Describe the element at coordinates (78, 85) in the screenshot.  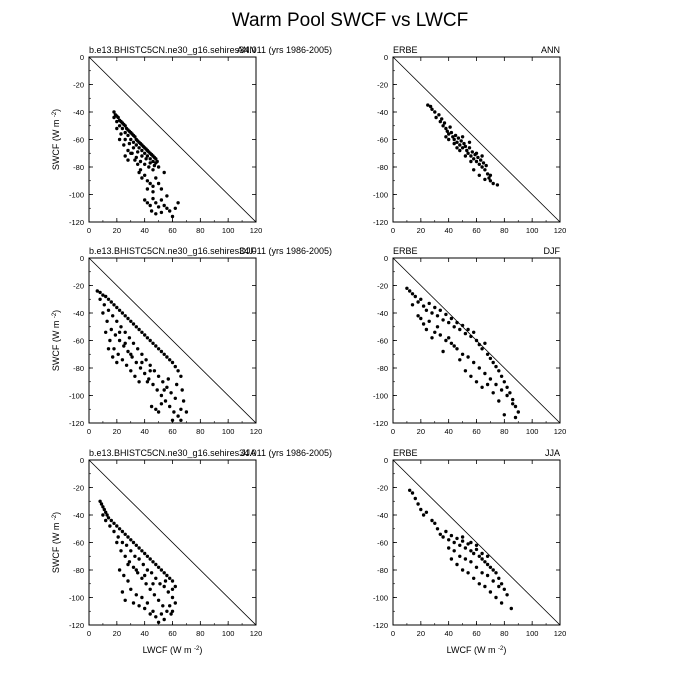
I see `y-tick-label: -20` at that location.